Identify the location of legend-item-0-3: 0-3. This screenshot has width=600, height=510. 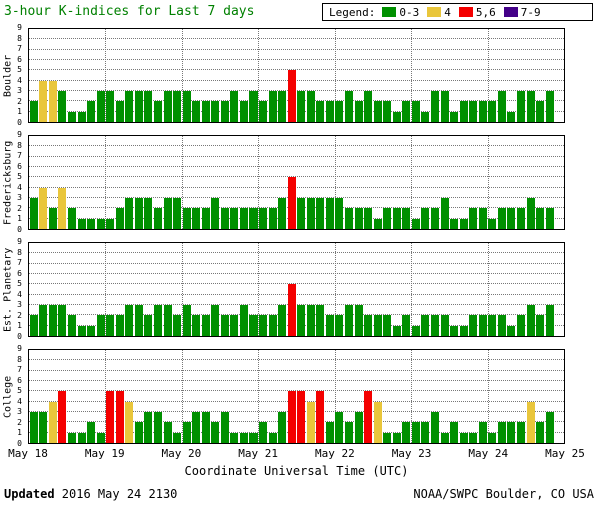
(400, 12).